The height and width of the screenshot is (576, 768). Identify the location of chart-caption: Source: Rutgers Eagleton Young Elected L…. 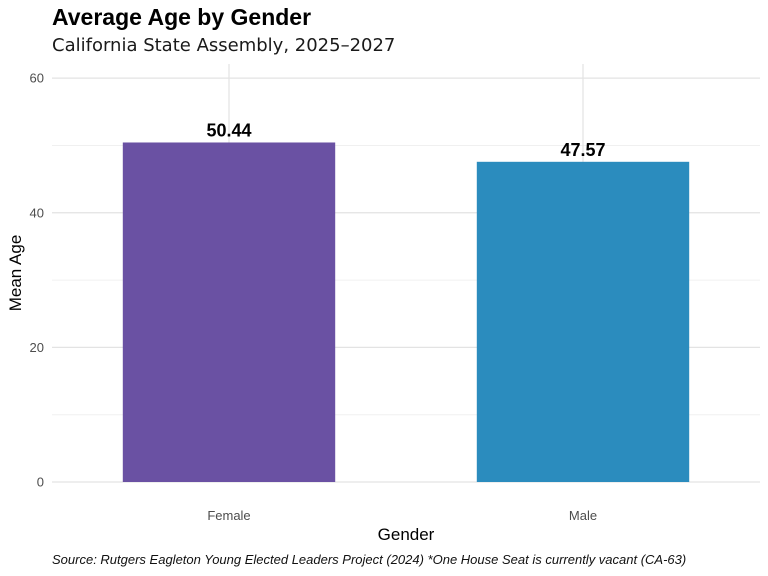
(369, 559).